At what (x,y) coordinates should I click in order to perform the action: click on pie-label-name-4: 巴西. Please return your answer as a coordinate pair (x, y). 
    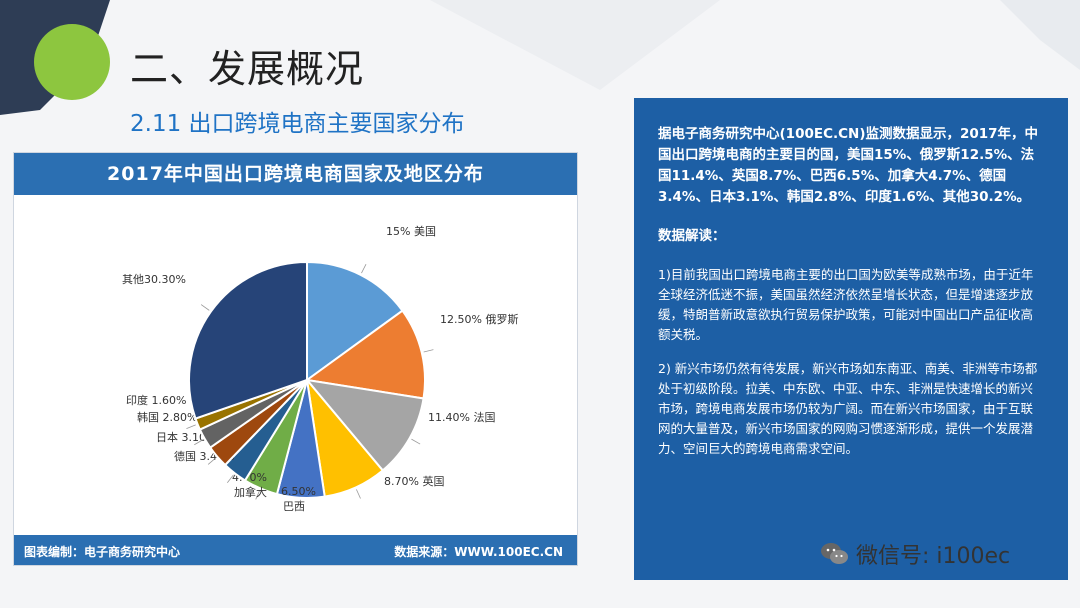
    Looking at the image, I should click on (294, 506).